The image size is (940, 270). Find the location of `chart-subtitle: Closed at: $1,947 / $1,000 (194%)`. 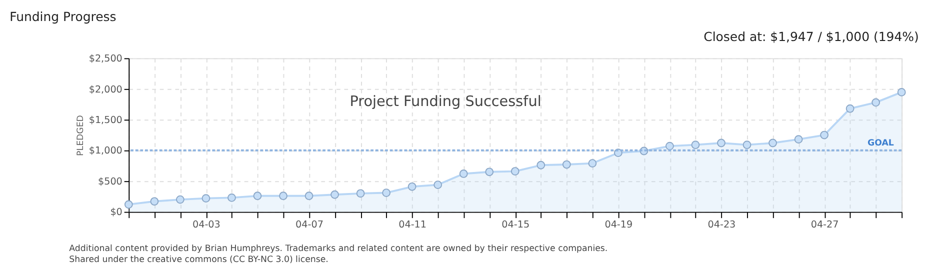

chart-subtitle: Closed at: $1,947 / $1,000 (194%) is located at coordinates (811, 36).